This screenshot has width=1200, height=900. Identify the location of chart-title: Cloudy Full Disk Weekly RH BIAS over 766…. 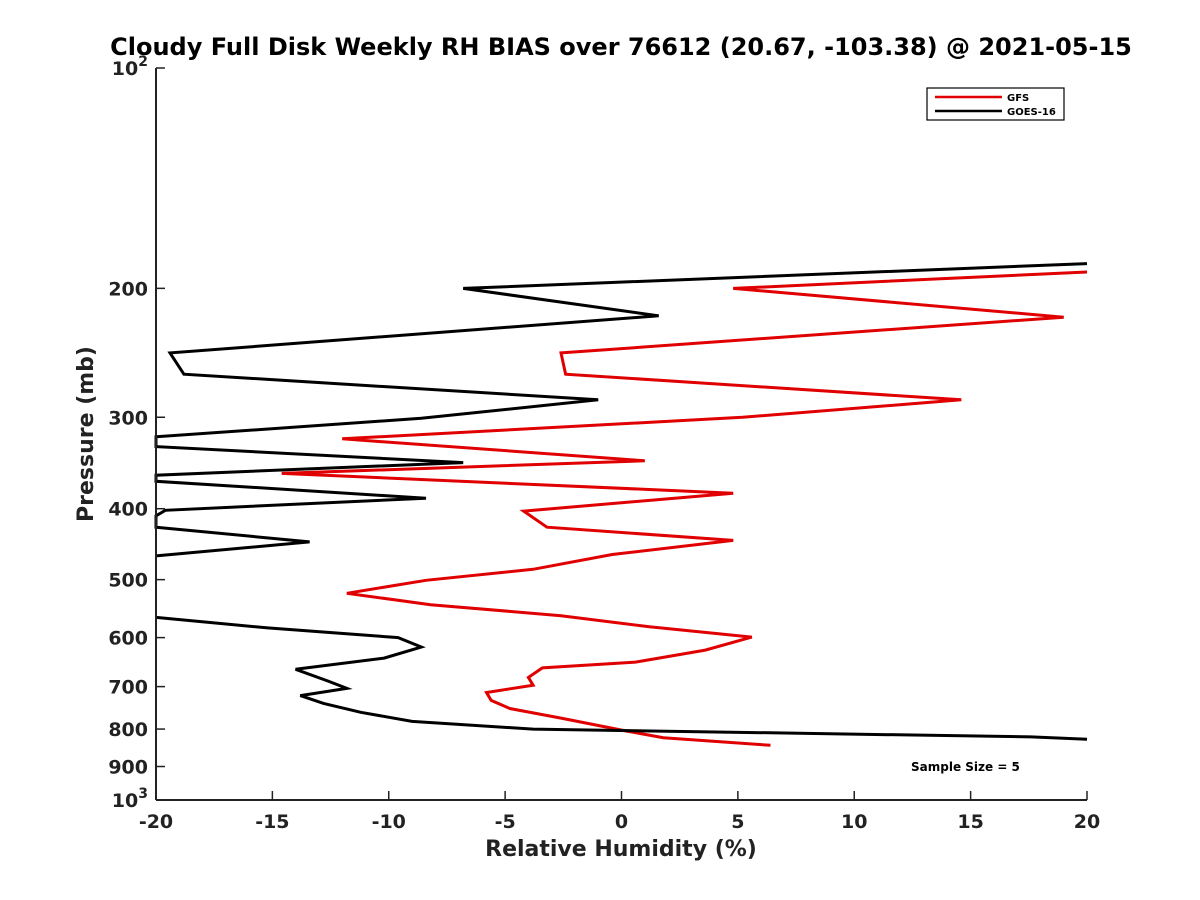
(621, 47).